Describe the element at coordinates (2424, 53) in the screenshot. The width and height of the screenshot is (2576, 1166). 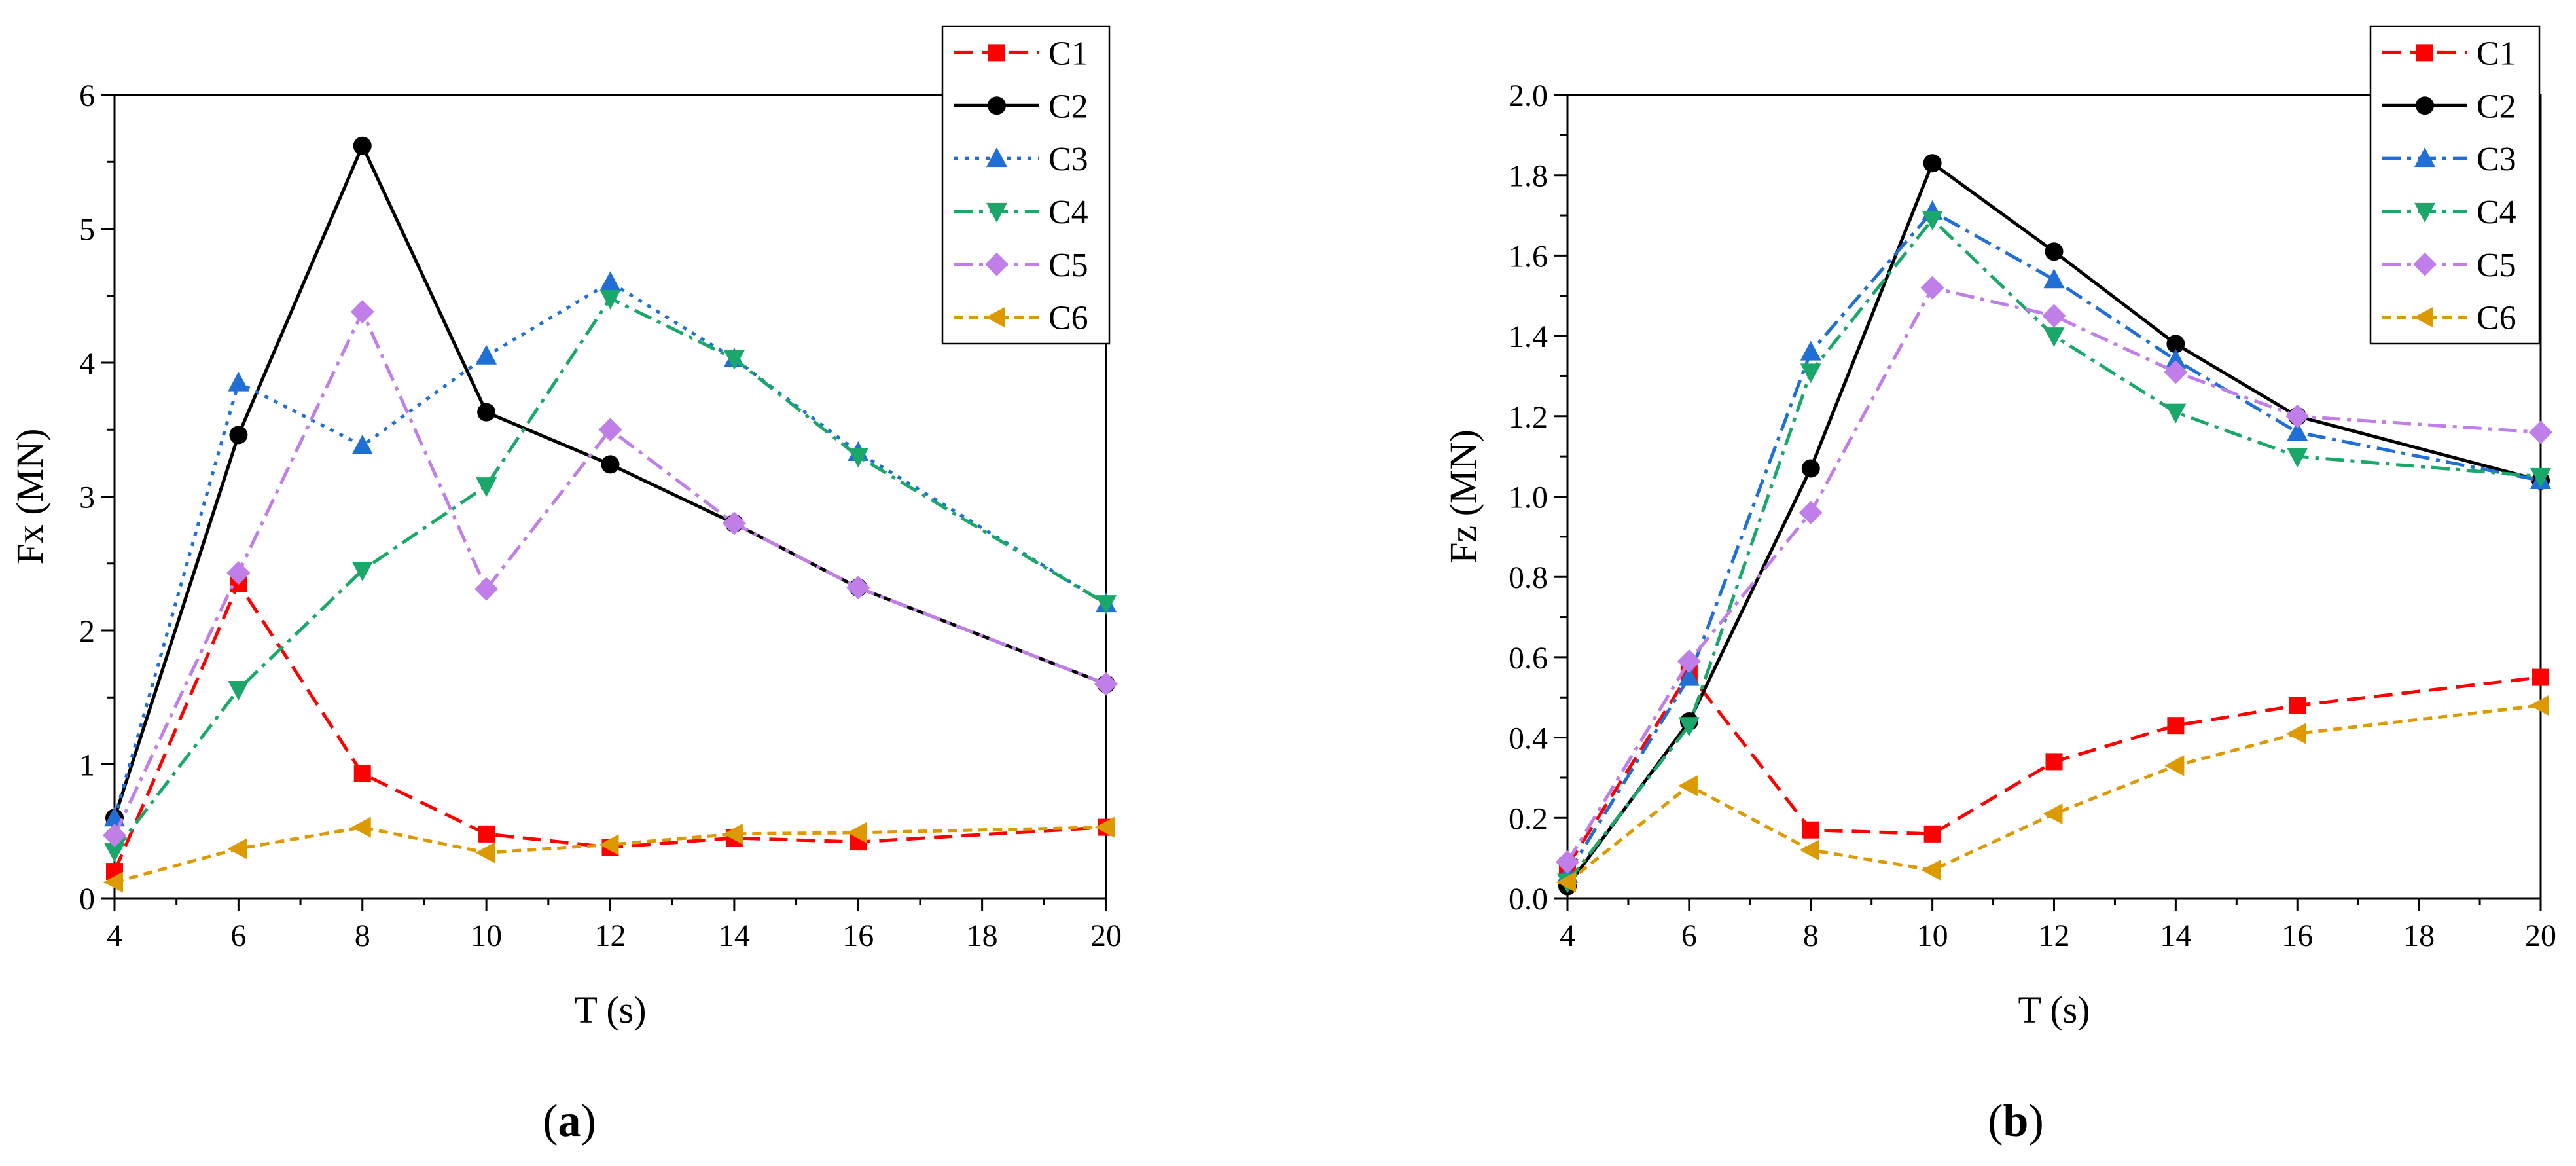
I see `panel-b-legend-marker-C1` at that location.